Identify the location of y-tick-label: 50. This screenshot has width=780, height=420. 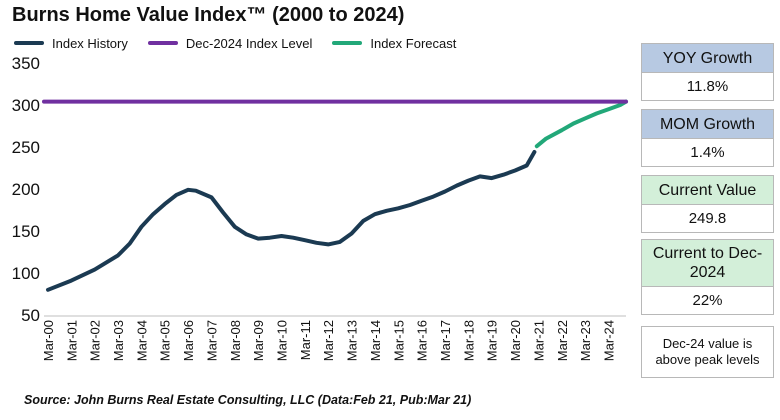
(30, 315).